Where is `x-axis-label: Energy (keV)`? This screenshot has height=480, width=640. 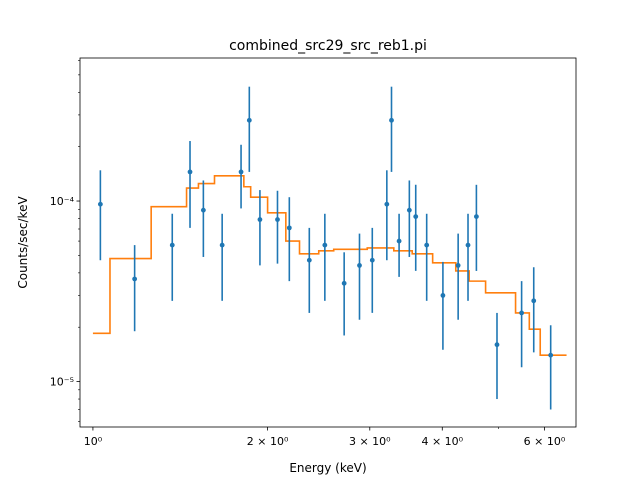
x-axis-label: Energy (keV) is located at coordinates (327, 468).